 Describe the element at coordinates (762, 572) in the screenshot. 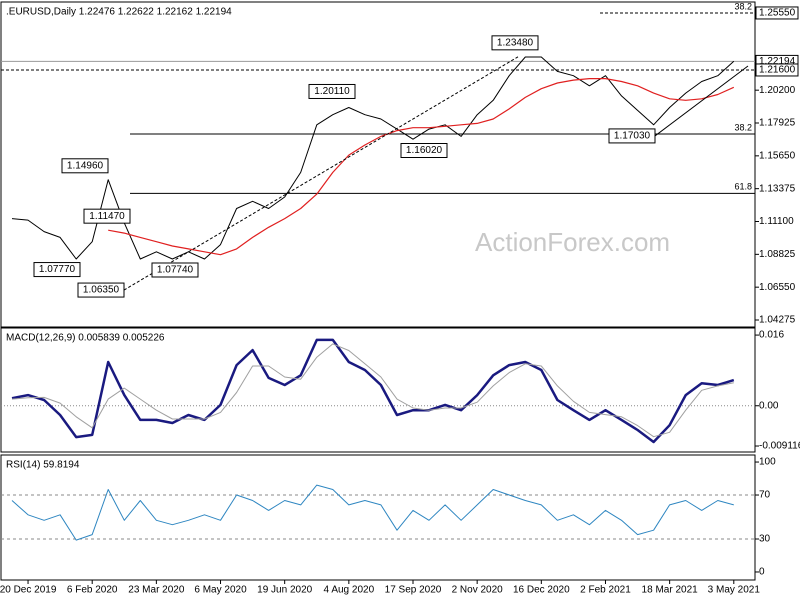

I see `y-tick-label: 0` at that location.